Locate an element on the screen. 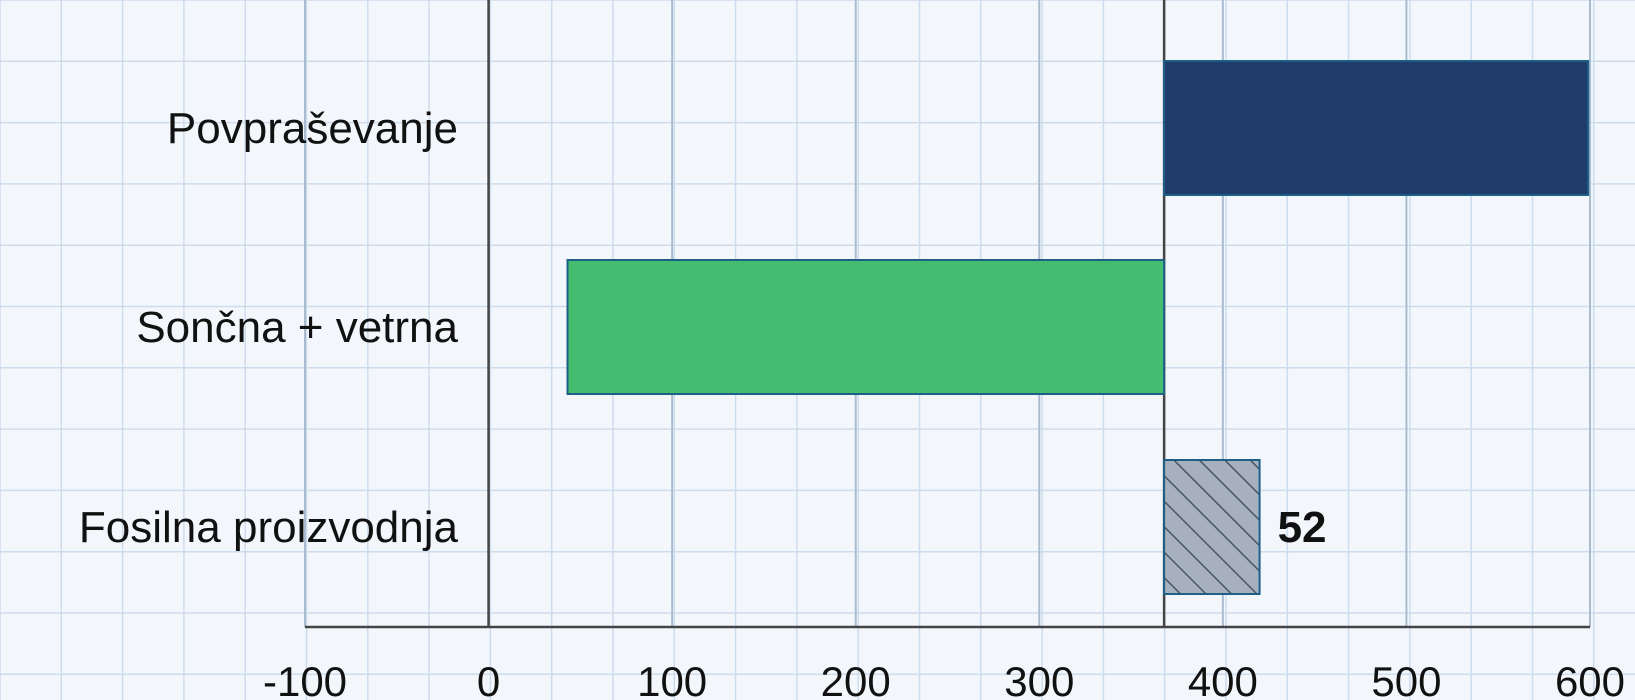 This screenshot has width=1635, height=700. data-label: 52 is located at coordinates (1302, 527).